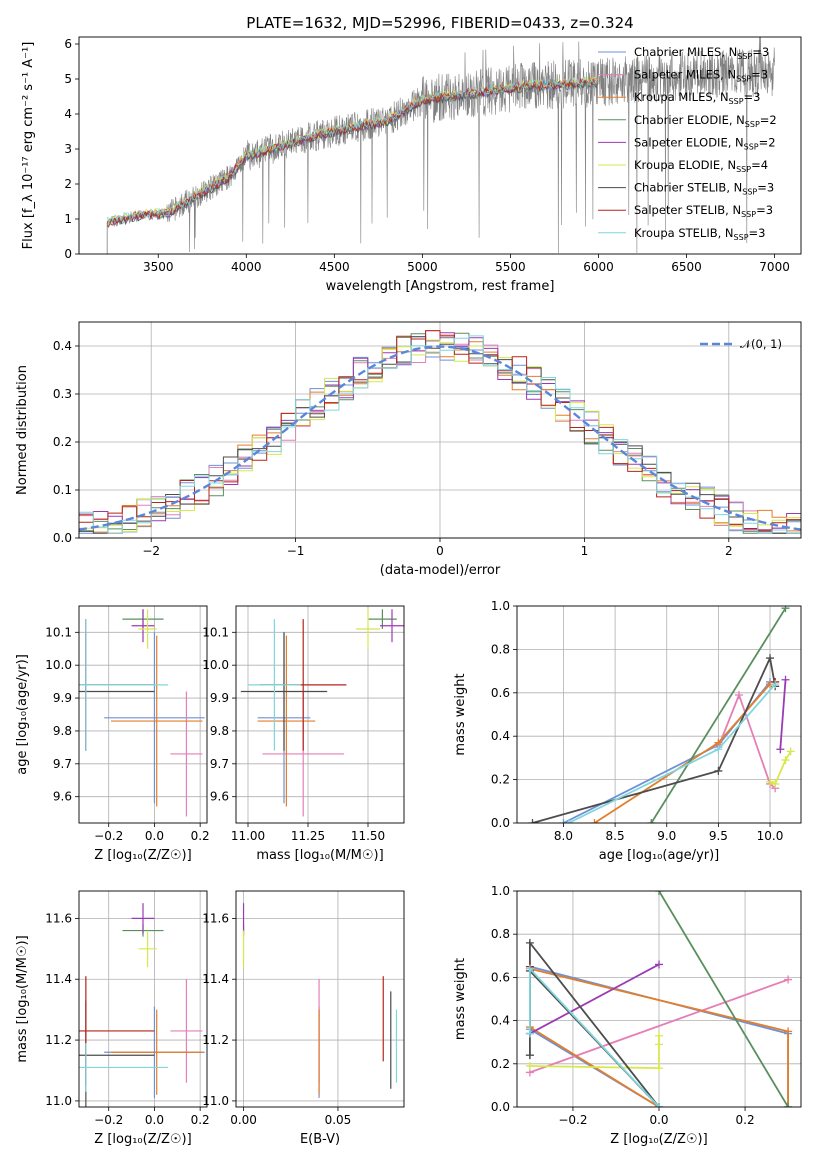  What do you see at coordinates (699, 234) in the screenshot?
I see `legend-label: Kroupa STELIB, NSSP=3` at bounding box center [699, 234].